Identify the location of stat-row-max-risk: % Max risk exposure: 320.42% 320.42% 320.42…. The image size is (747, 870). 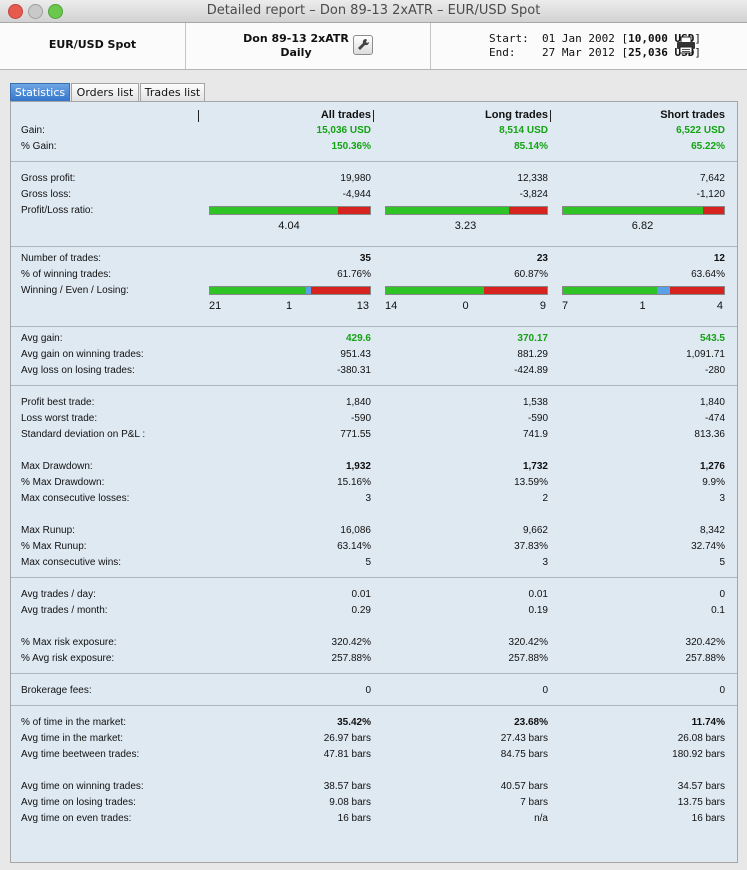
(374, 643).